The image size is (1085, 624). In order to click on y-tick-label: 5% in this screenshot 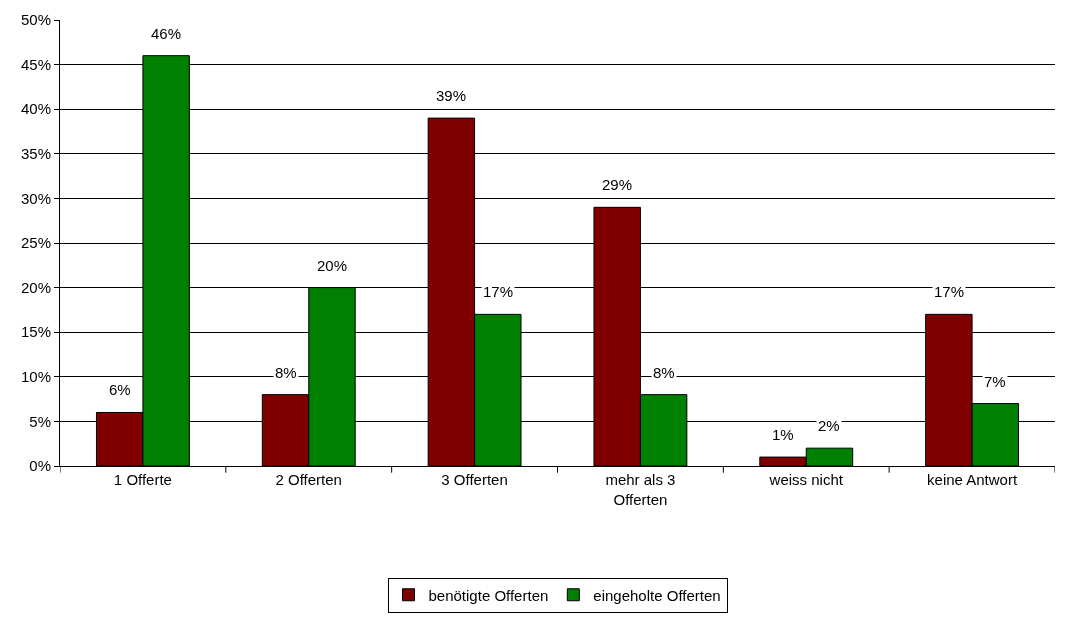, I will do `click(40, 421)`.